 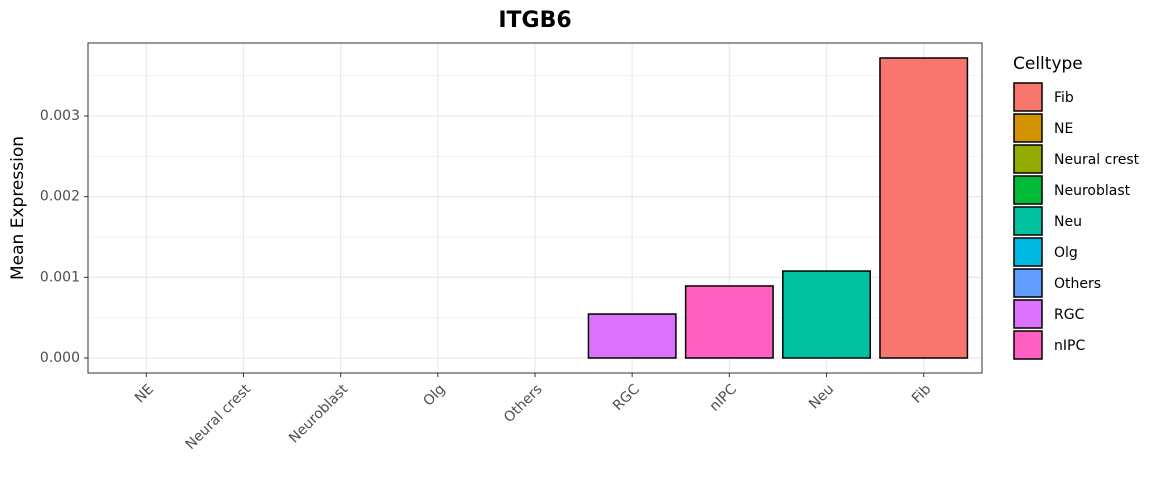 I want to click on y-axis-label: Mean Expression, so click(x=18, y=208).